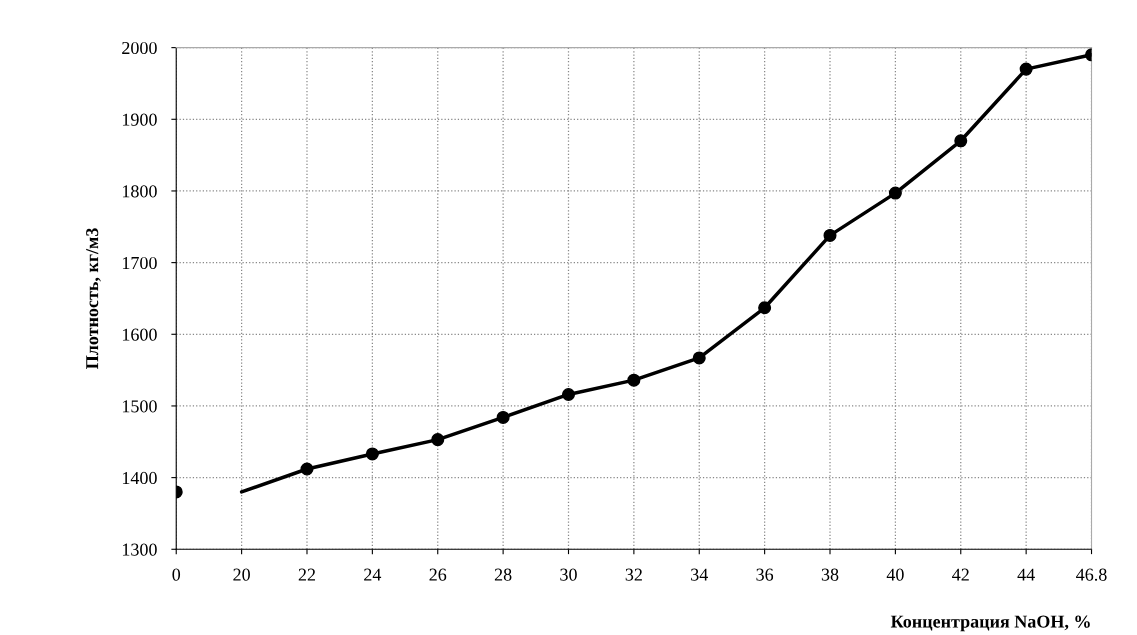  Describe the element at coordinates (139, 406) in the screenshot. I see `y-tick-label: 1500` at that location.